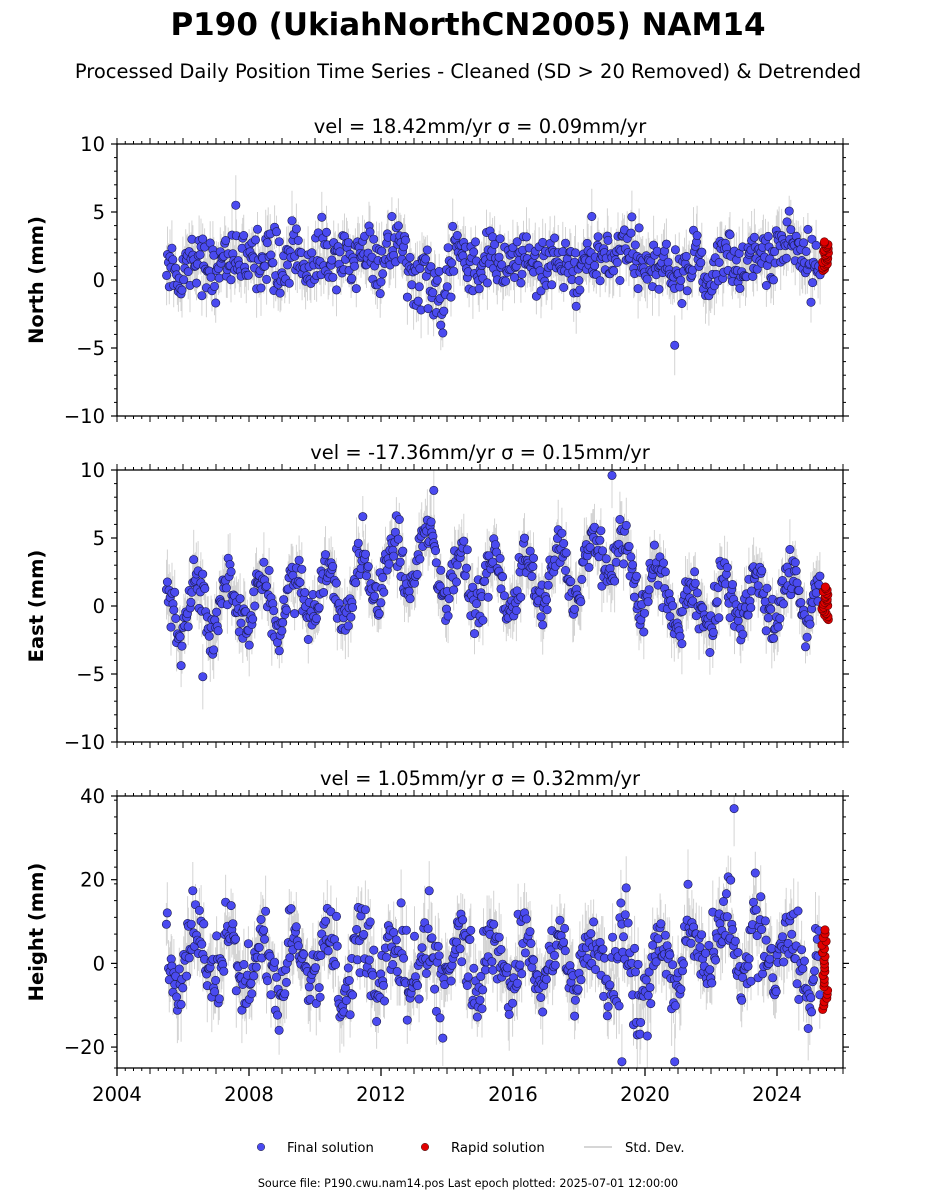 The width and height of the screenshot is (937, 1200). What do you see at coordinates (825, 930) in the screenshot?
I see `rapid-solution-point` at bounding box center [825, 930].